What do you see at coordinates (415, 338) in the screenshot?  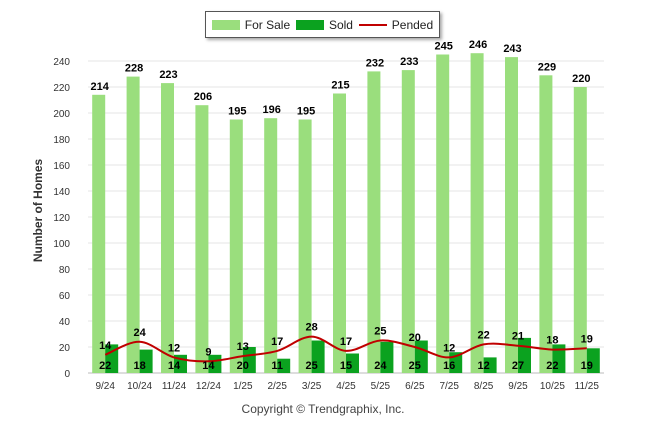 I see `data-label-pended: 20` at bounding box center [415, 338].